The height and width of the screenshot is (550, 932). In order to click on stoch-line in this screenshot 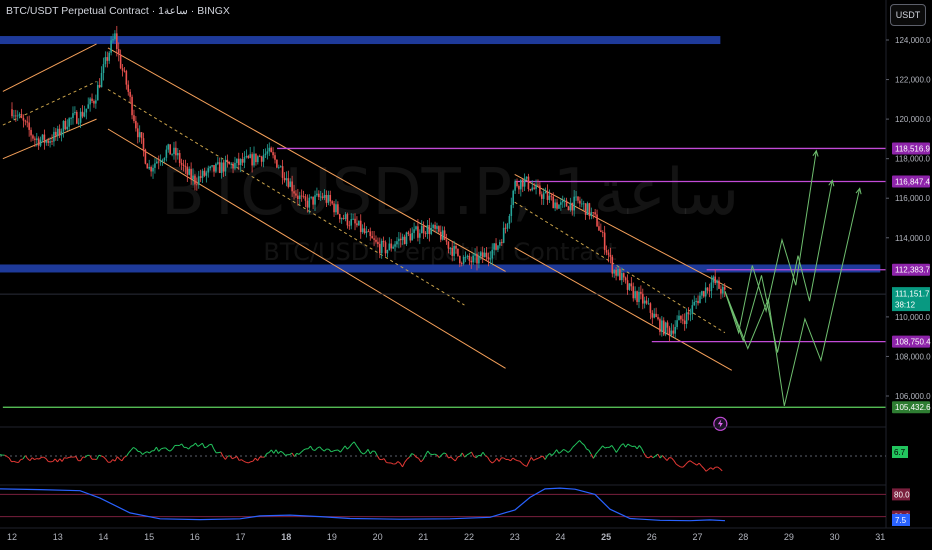, I will do `click(363, 504)`.